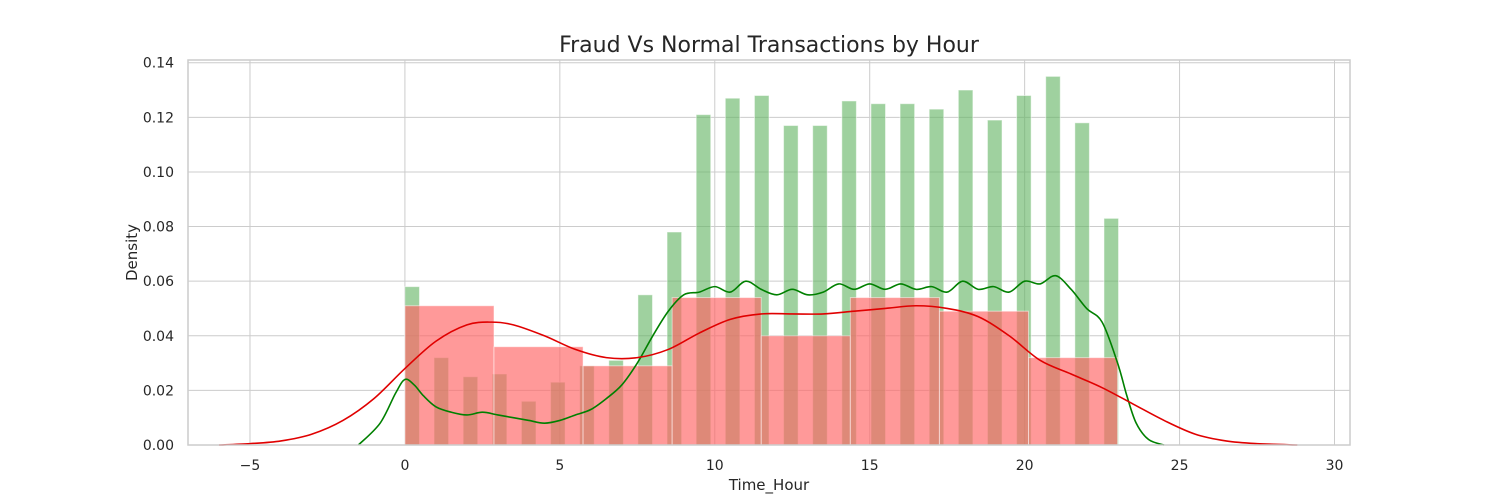  Describe the element at coordinates (158, 173) in the screenshot. I see `y-tick-label: 0.10` at that location.